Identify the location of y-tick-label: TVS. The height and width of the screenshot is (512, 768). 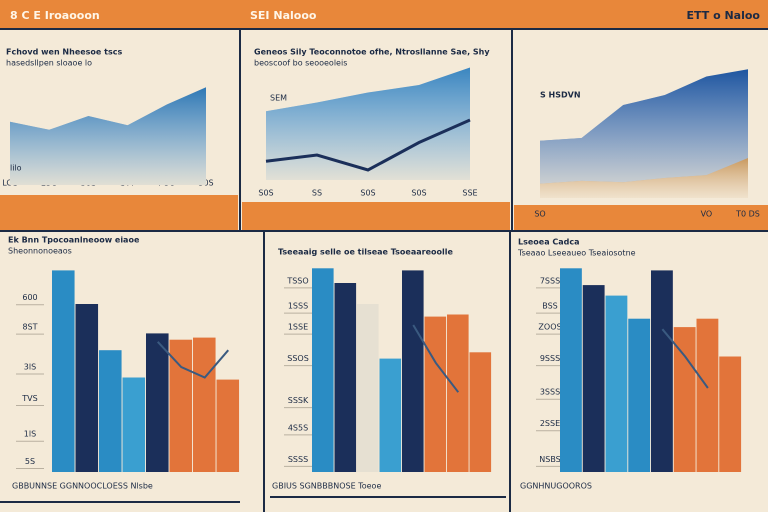
(29, 398).